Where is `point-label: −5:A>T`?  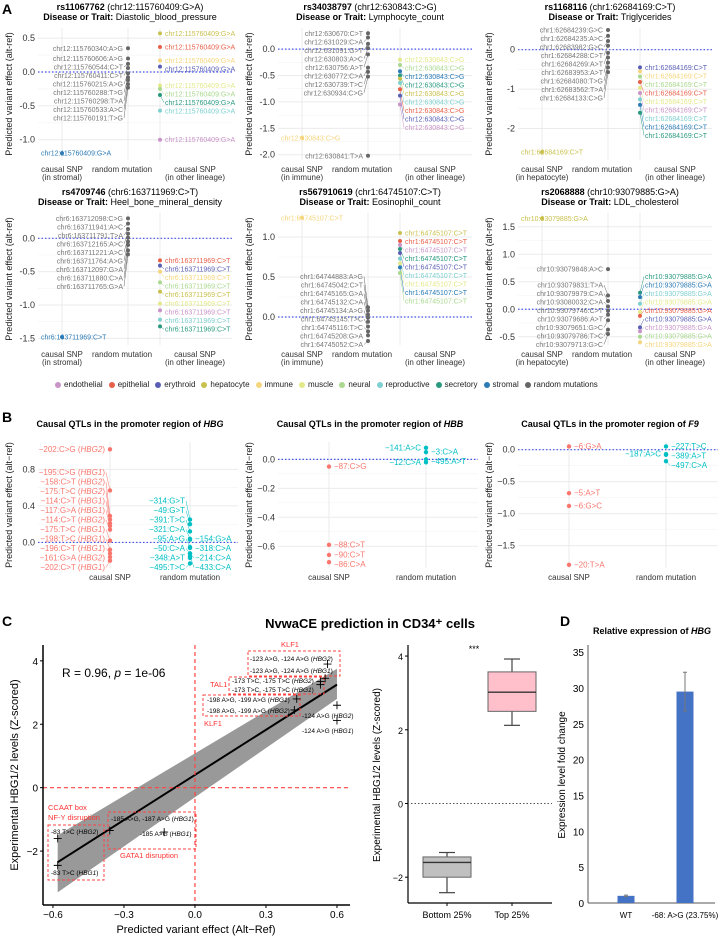
point-label: −5:A>T is located at coordinates (587, 493).